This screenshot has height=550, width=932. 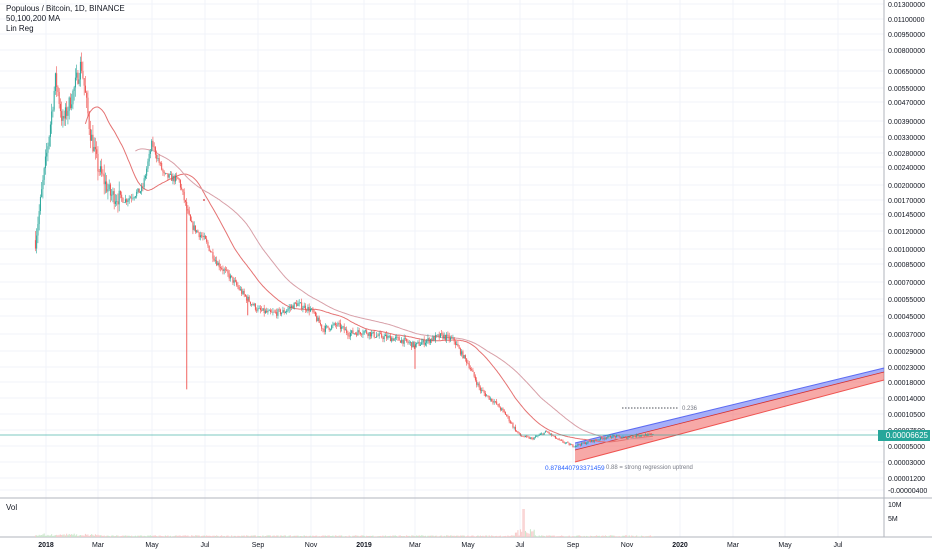 What do you see at coordinates (906, 479) in the screenshot?
I see `price-tick-label: 0.00001200` at bounding box center [906, 479].